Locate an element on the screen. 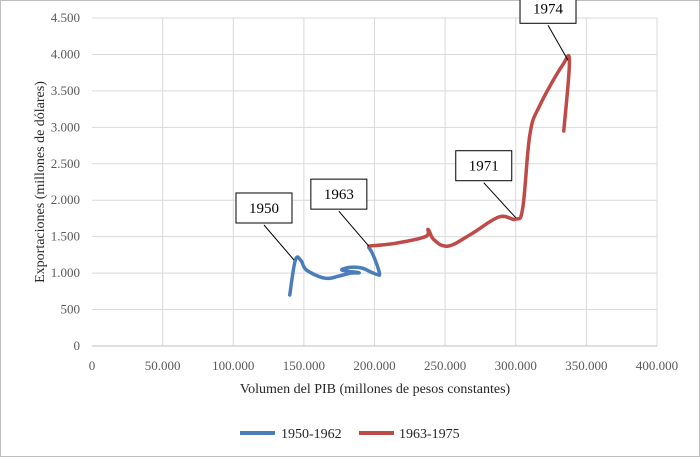 This screenshot has height=457, width=700. legend-label-1950-1962: 1950-1962 is located at coordinates (311, 434).